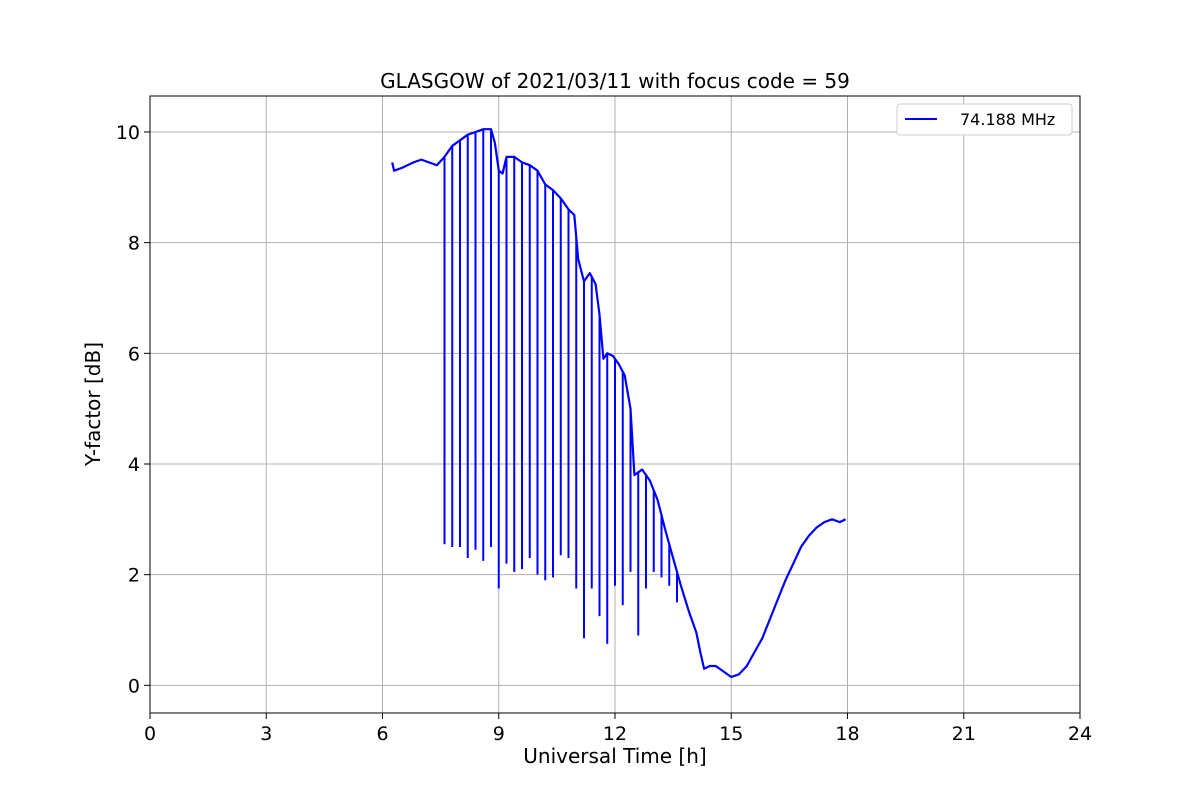 Image resolution: width=1200 pixels, height=800 pixels. What do you see at coordinates (847, 734) in the screenshot?
I see `x-tick-label: 18` at bounding box center [847, 734].